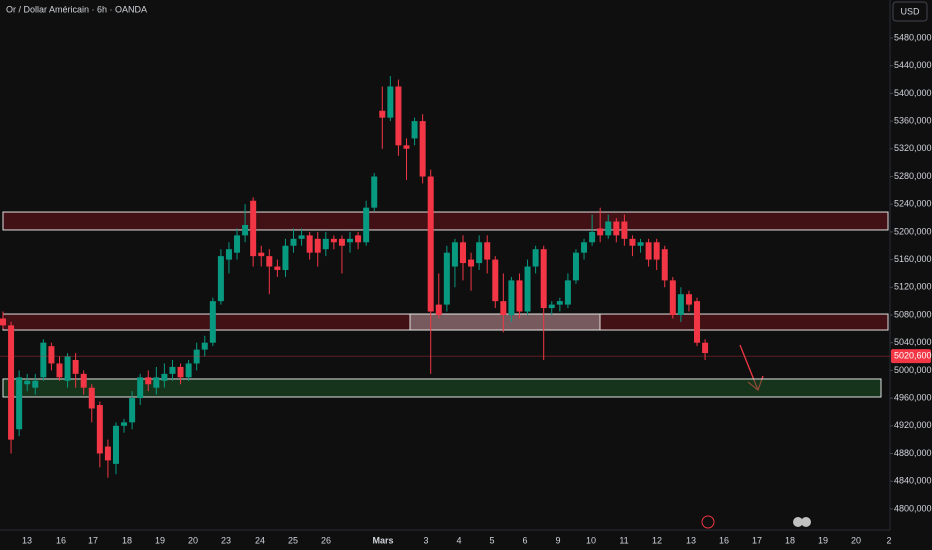 The width and height of the screenshot is (932, 550). Describe the element at coordinates (591, 540) in the screenshot. I see `x-tick-label: 10` at that location.